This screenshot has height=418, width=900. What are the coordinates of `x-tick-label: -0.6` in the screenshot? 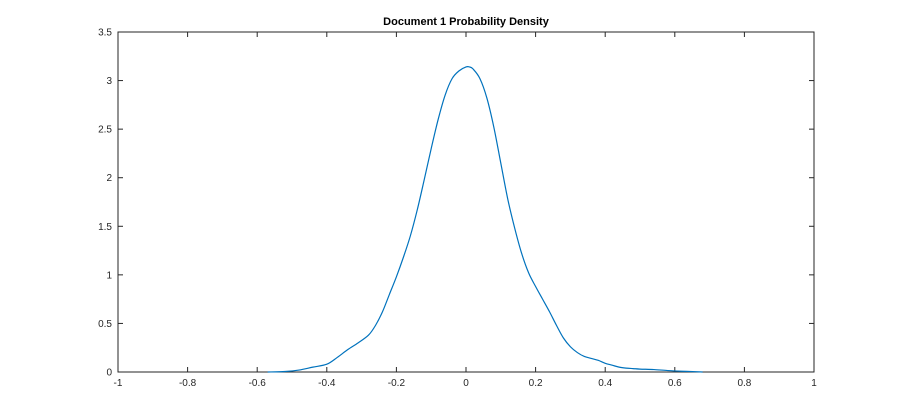 It's located at (258, 383).